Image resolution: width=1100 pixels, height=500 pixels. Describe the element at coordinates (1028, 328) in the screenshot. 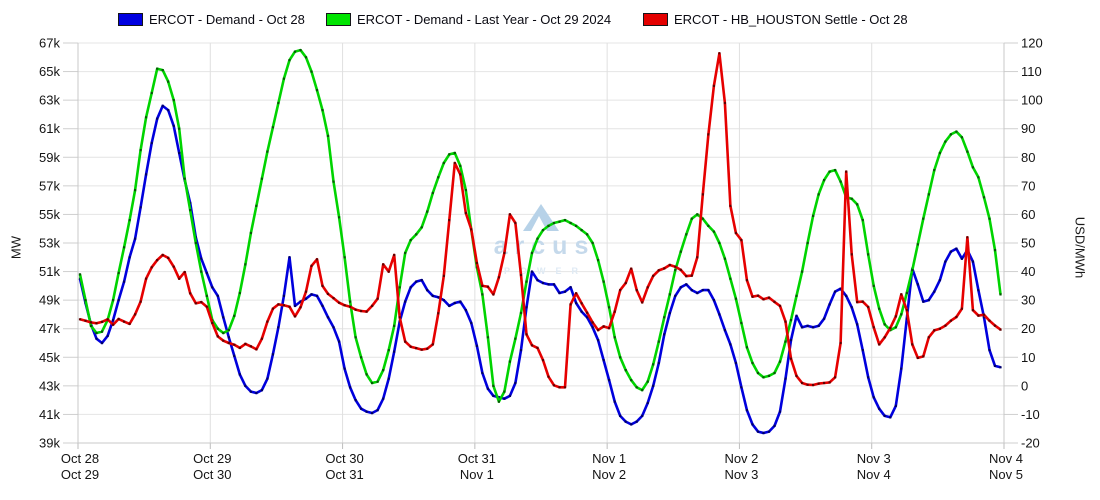

I see `y-axis-tick-right: 20` at that location.